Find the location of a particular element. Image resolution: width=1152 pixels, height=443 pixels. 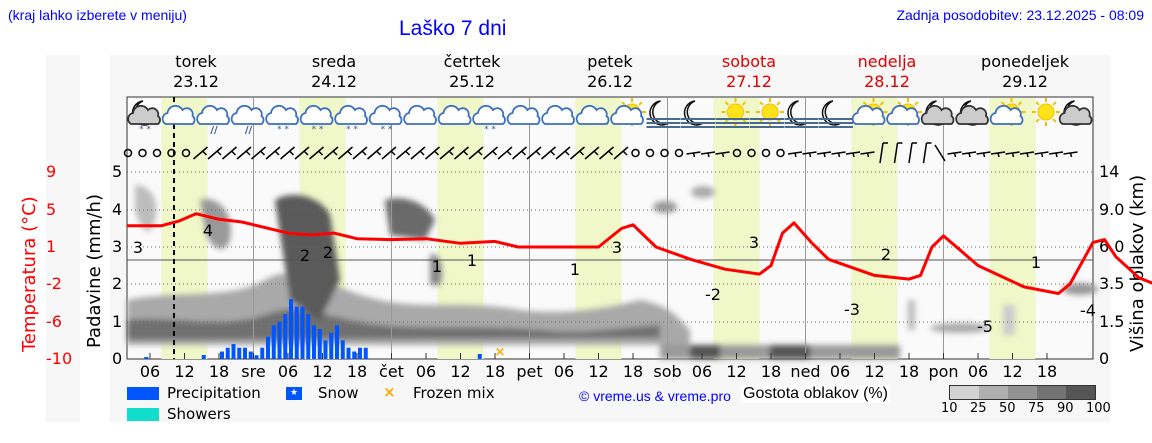

last-update: Zadnja posodobitev: 23.12.2025 - 08:09 is located at coordinates (1020, 15).